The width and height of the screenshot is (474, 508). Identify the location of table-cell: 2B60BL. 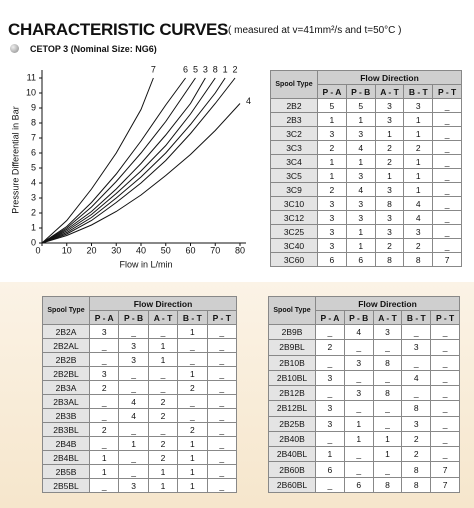
(292, 484).